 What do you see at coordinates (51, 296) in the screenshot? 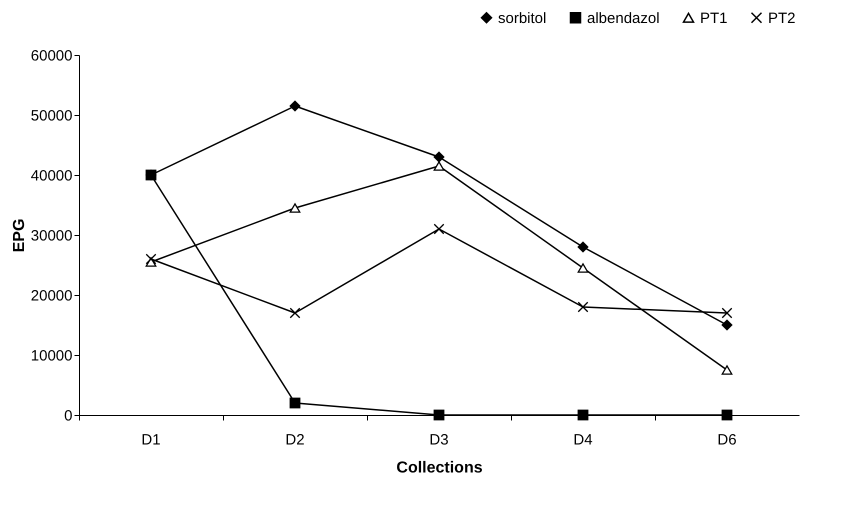
I see `y-tick-label: 20000` at bounding box center [51, 296].